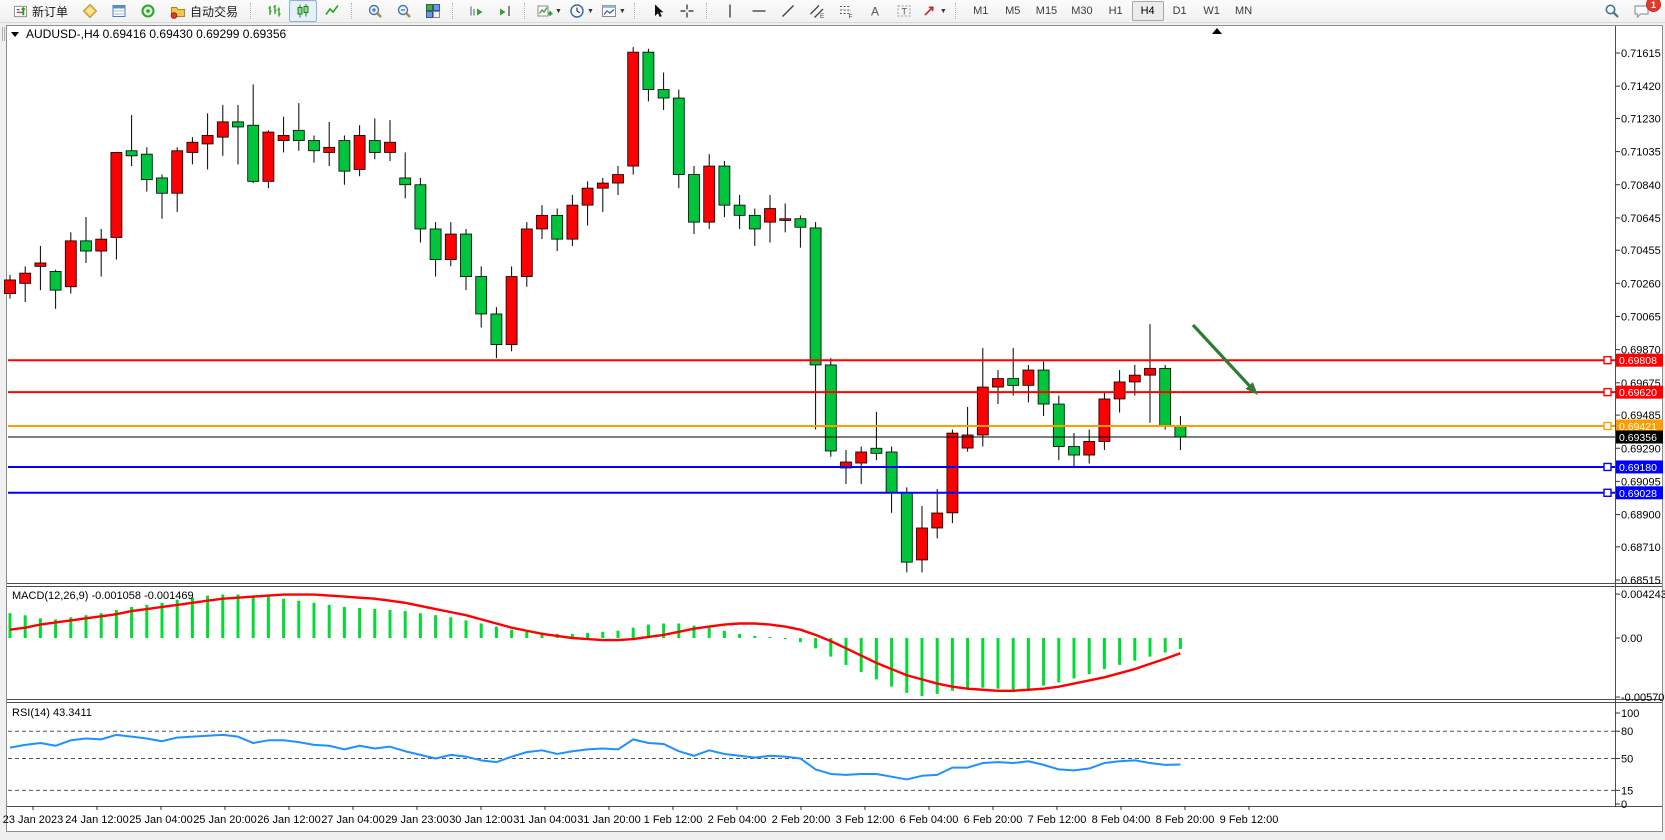  What do you see at coordinates (97, 820) in the screenshot?
I see `time-tick-label: 24 Jan 12:00` at bounding box center [97, 820].